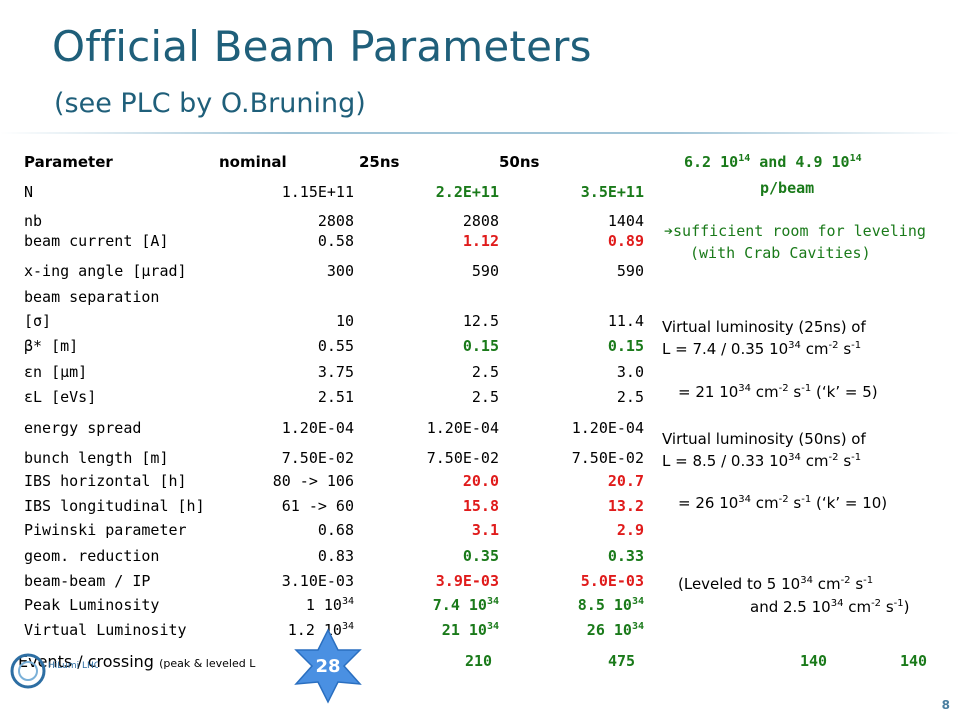 The width and height of the screenshot is (960, 720). Describe the element at coordinates (817, 349) in the screenshot. I see `vl25-cm: cm` at that location.